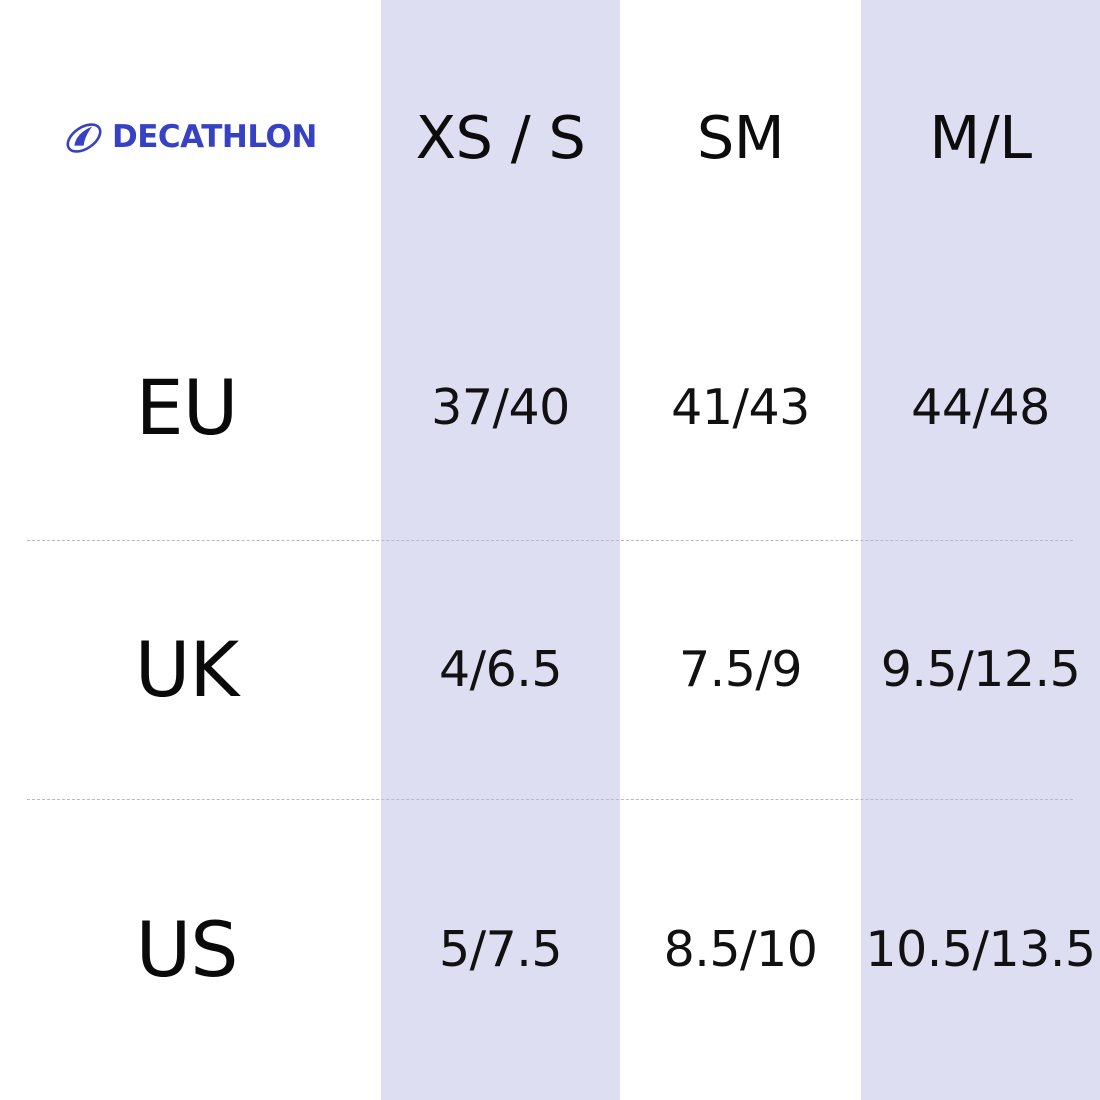 This screenshot has height=1100, width=1100. I want to click on brand-wordmark: DECATHLON, so click(214, 137).